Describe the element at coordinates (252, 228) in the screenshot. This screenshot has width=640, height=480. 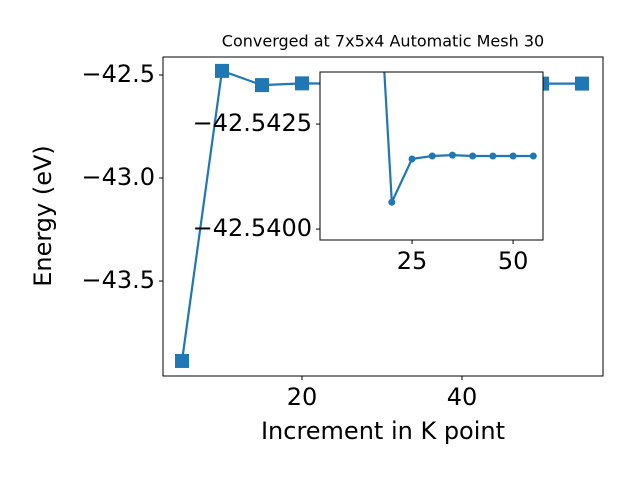
I see `y-tick-label: −42.5400` at that location.